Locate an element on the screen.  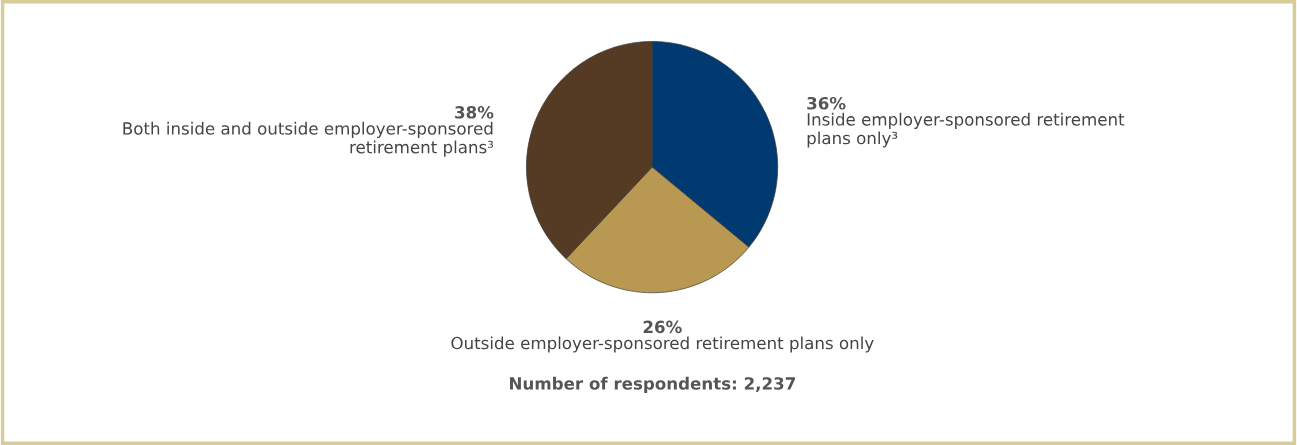
data-label: 36% is located at coordinates (826, 103).